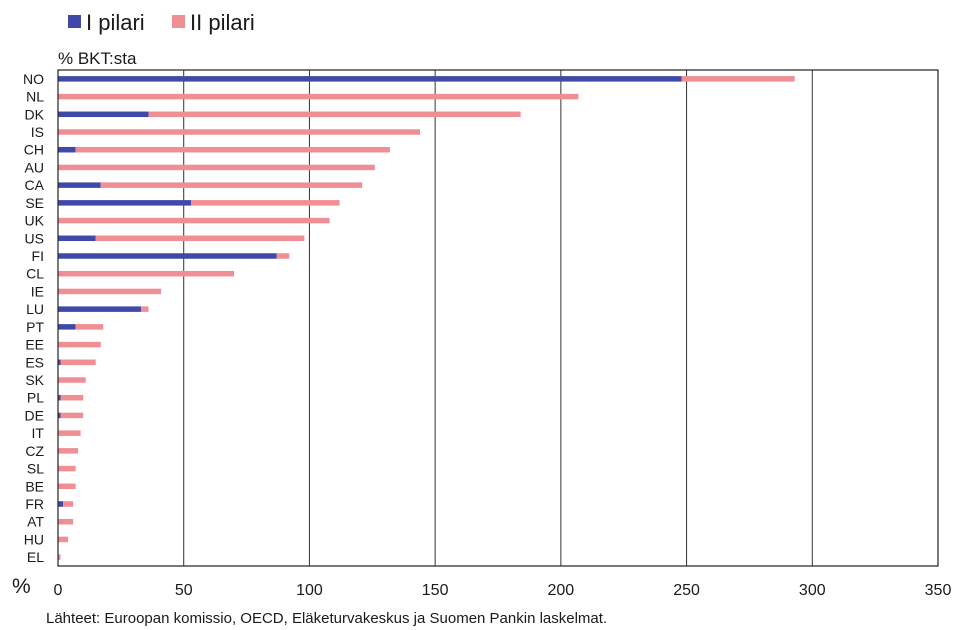 Image resolution: width=956 pixels, height=630 pixels. Describe the element at coordinates (184, 590) in the screenshot. I see `x-tick-label-50: 50` at that location.